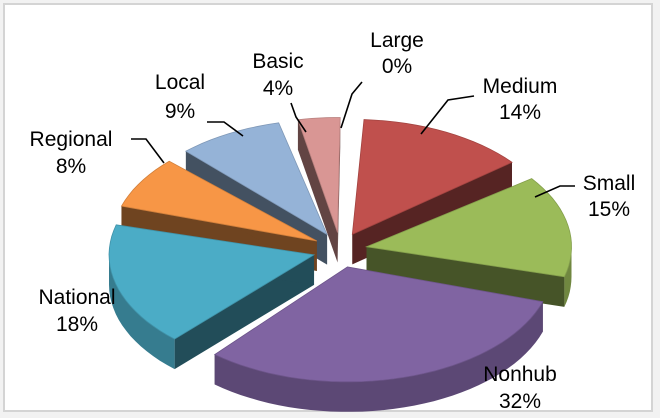  What do you see at coordinates (447, 115) in the screenshot?
I see `leader-line-medium` at bounding box center [447, 115].